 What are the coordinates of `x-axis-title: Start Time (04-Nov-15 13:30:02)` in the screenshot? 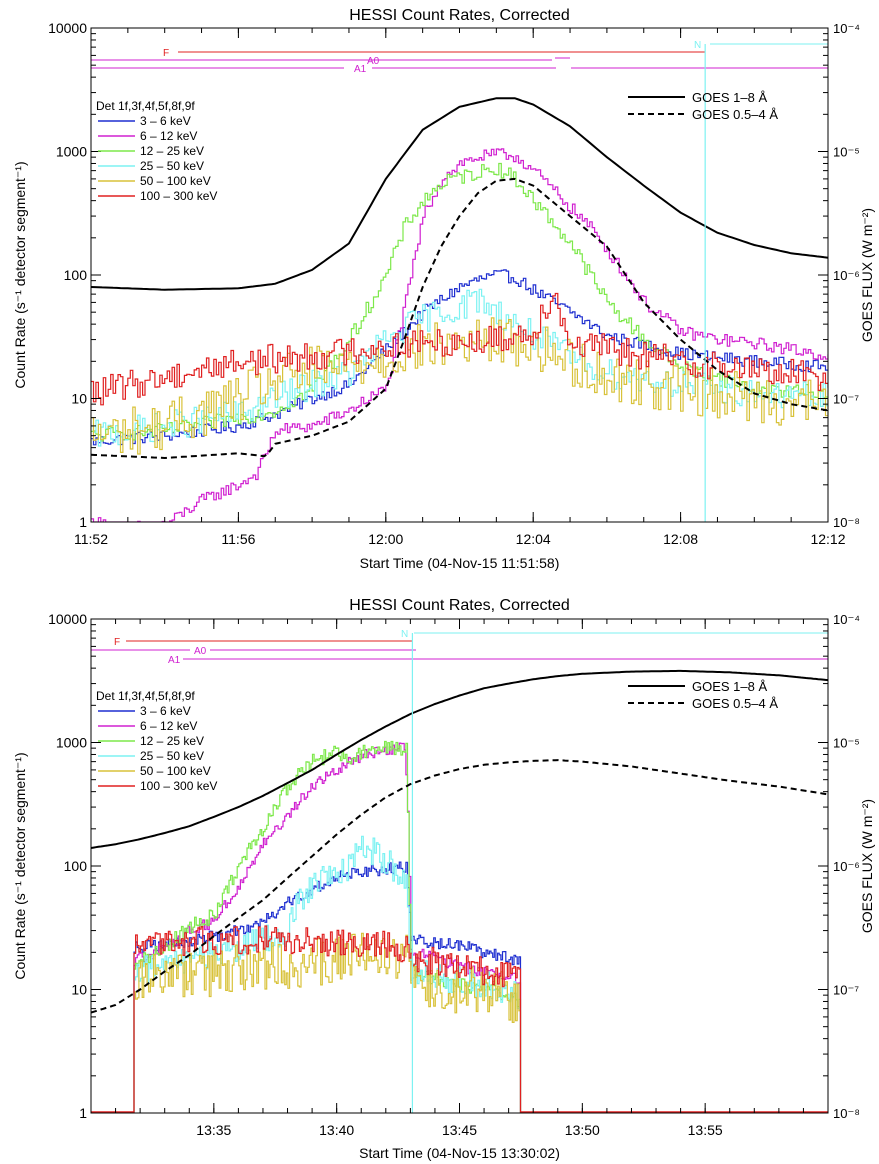 It's located at (459, 1153).